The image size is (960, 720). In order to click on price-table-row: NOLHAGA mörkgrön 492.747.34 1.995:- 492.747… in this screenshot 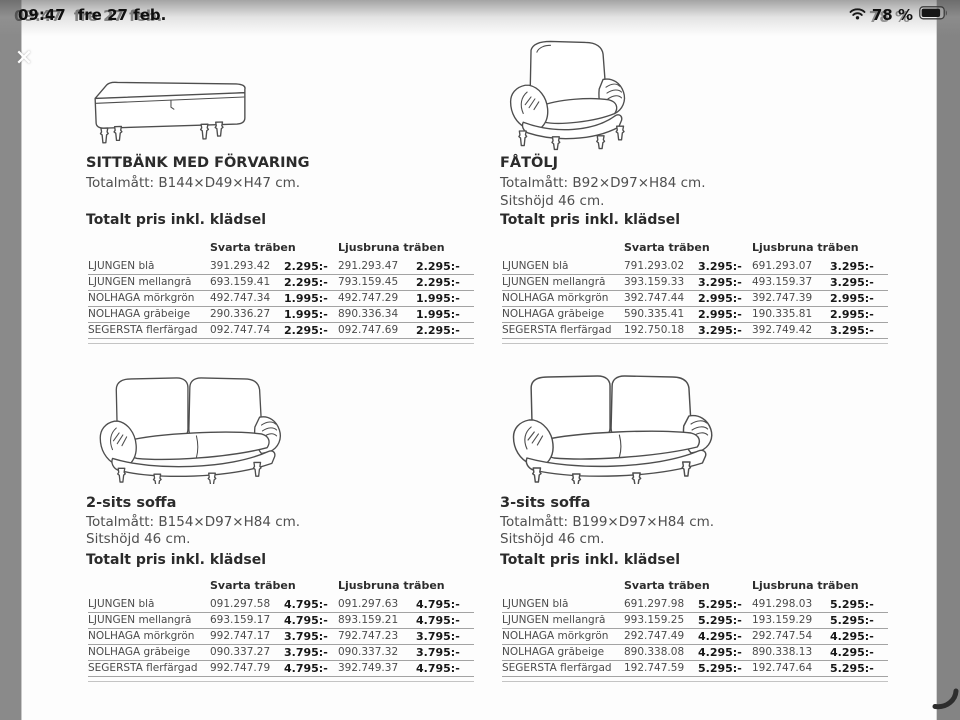, I will do `click(281, 299)`.